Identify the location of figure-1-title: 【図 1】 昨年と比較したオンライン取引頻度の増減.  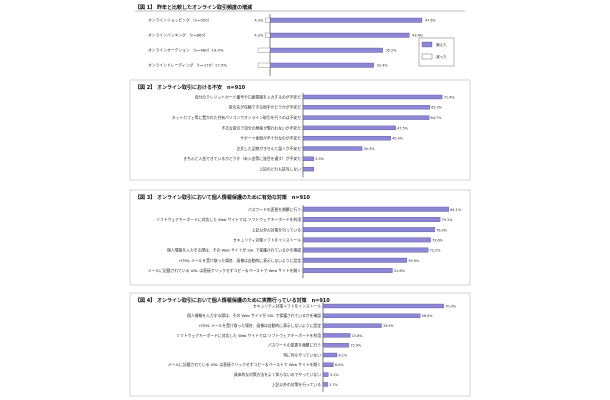
(193, 7).